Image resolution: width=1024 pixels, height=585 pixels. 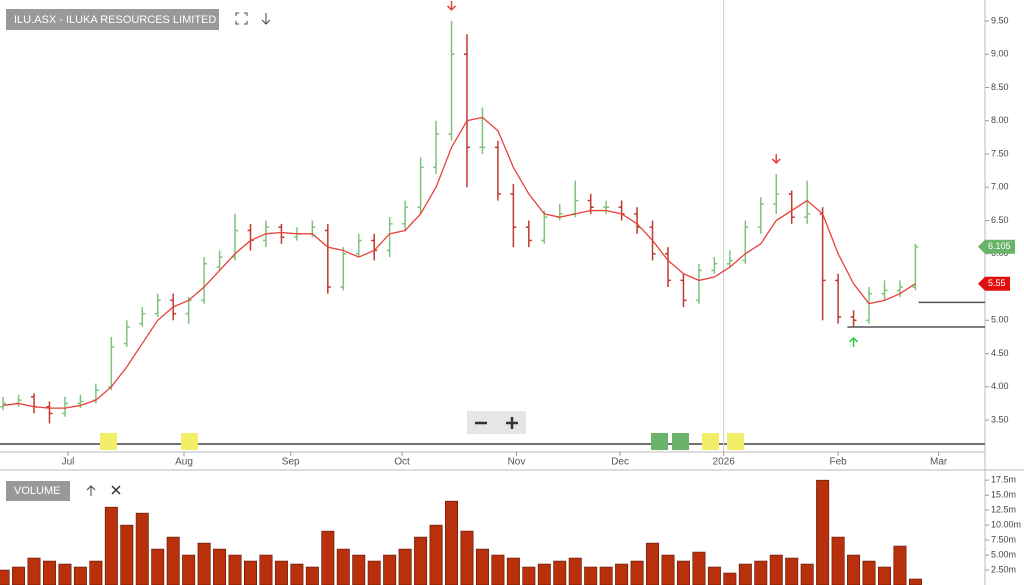 What do you see at coordinates (1000, 20) in the screenshot?
I see `y-tick-label: 9.50` at bounding box center [1000, 20].